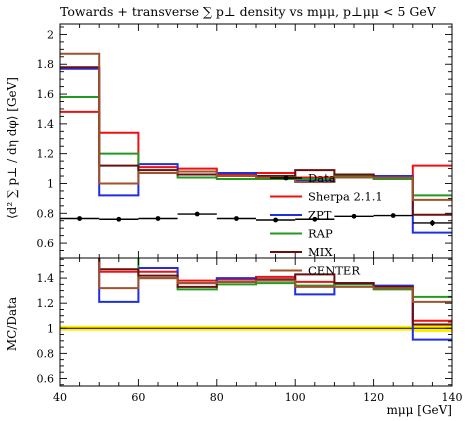 Image resolution: width=467 pixels, height=421 pixels. I want to click on y-tick-label: 2, so click(50, 34).